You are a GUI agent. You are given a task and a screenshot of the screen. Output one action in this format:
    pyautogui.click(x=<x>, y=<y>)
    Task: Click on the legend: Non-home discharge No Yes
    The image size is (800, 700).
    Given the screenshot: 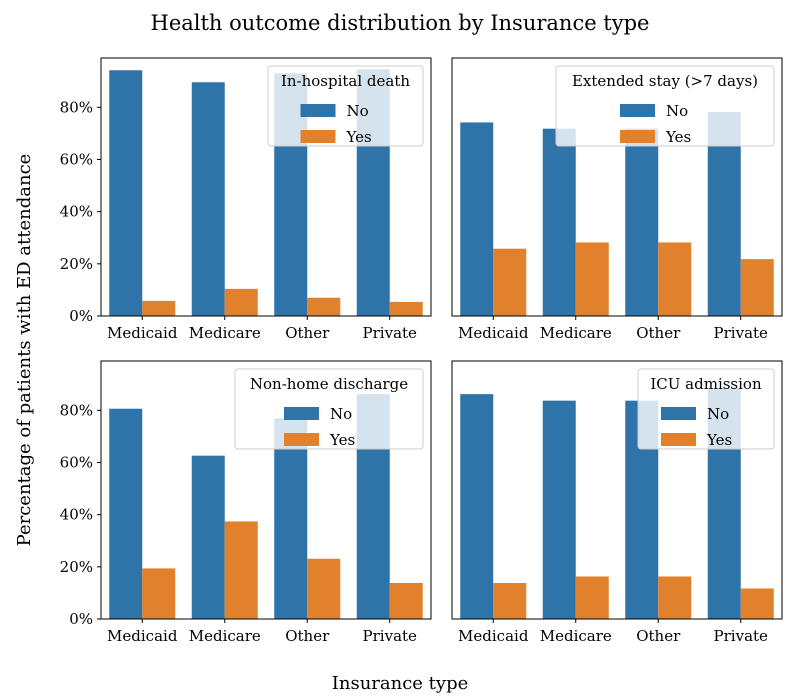 What is the action you would take?
    pyautogui.click(x=329, y=409)
    